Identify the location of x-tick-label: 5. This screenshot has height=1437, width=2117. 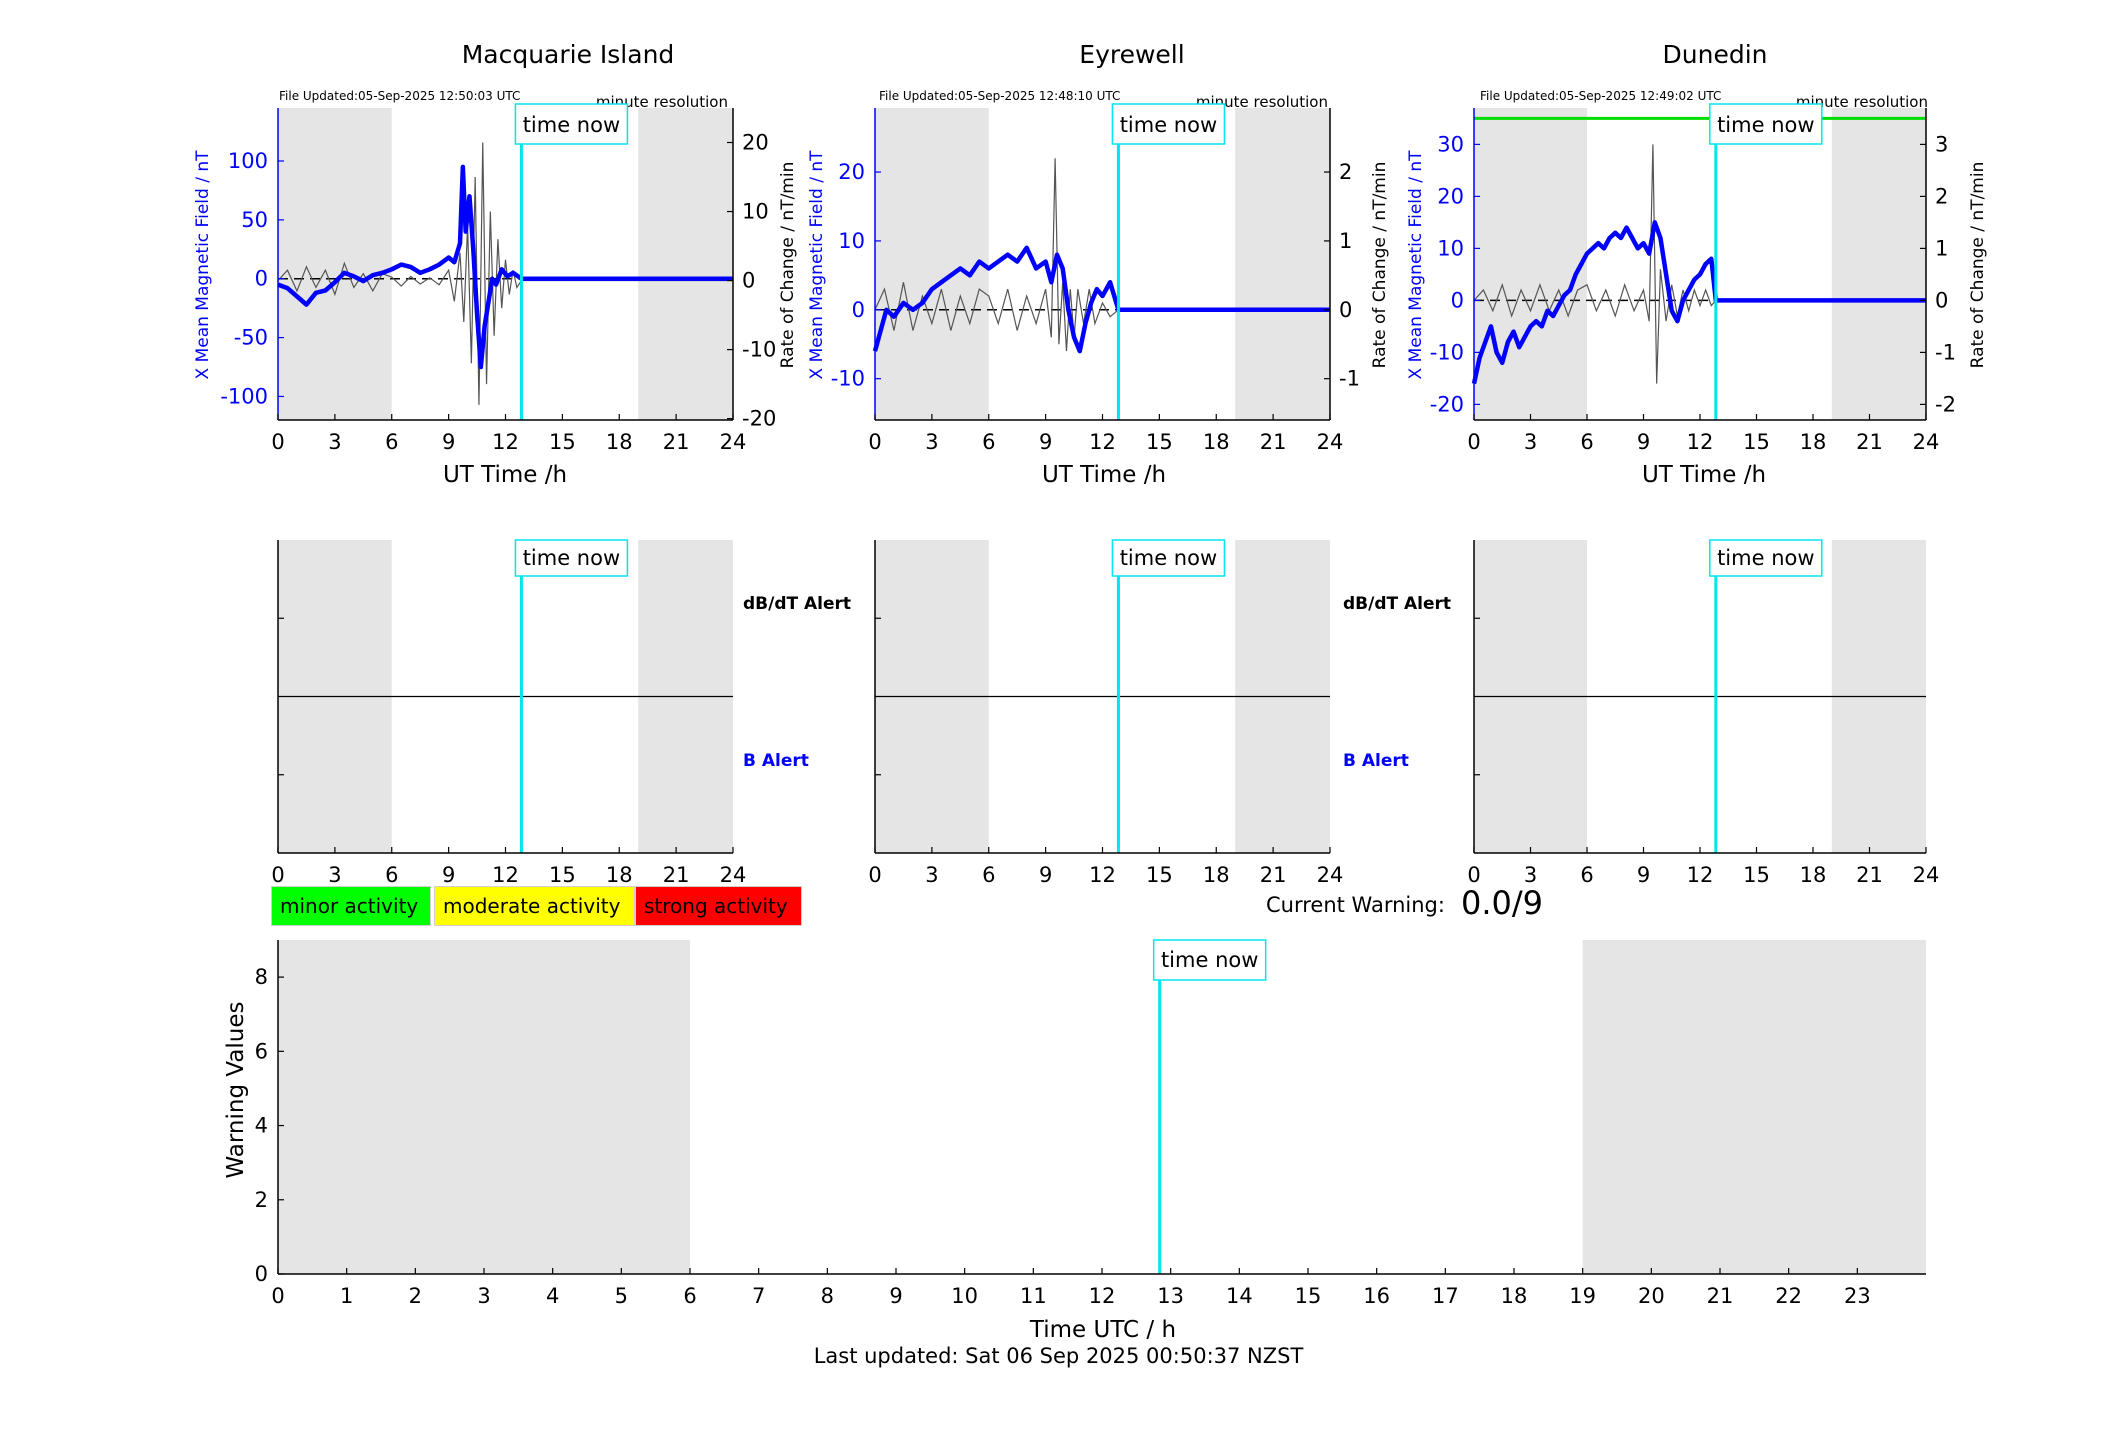
(621, 1296).